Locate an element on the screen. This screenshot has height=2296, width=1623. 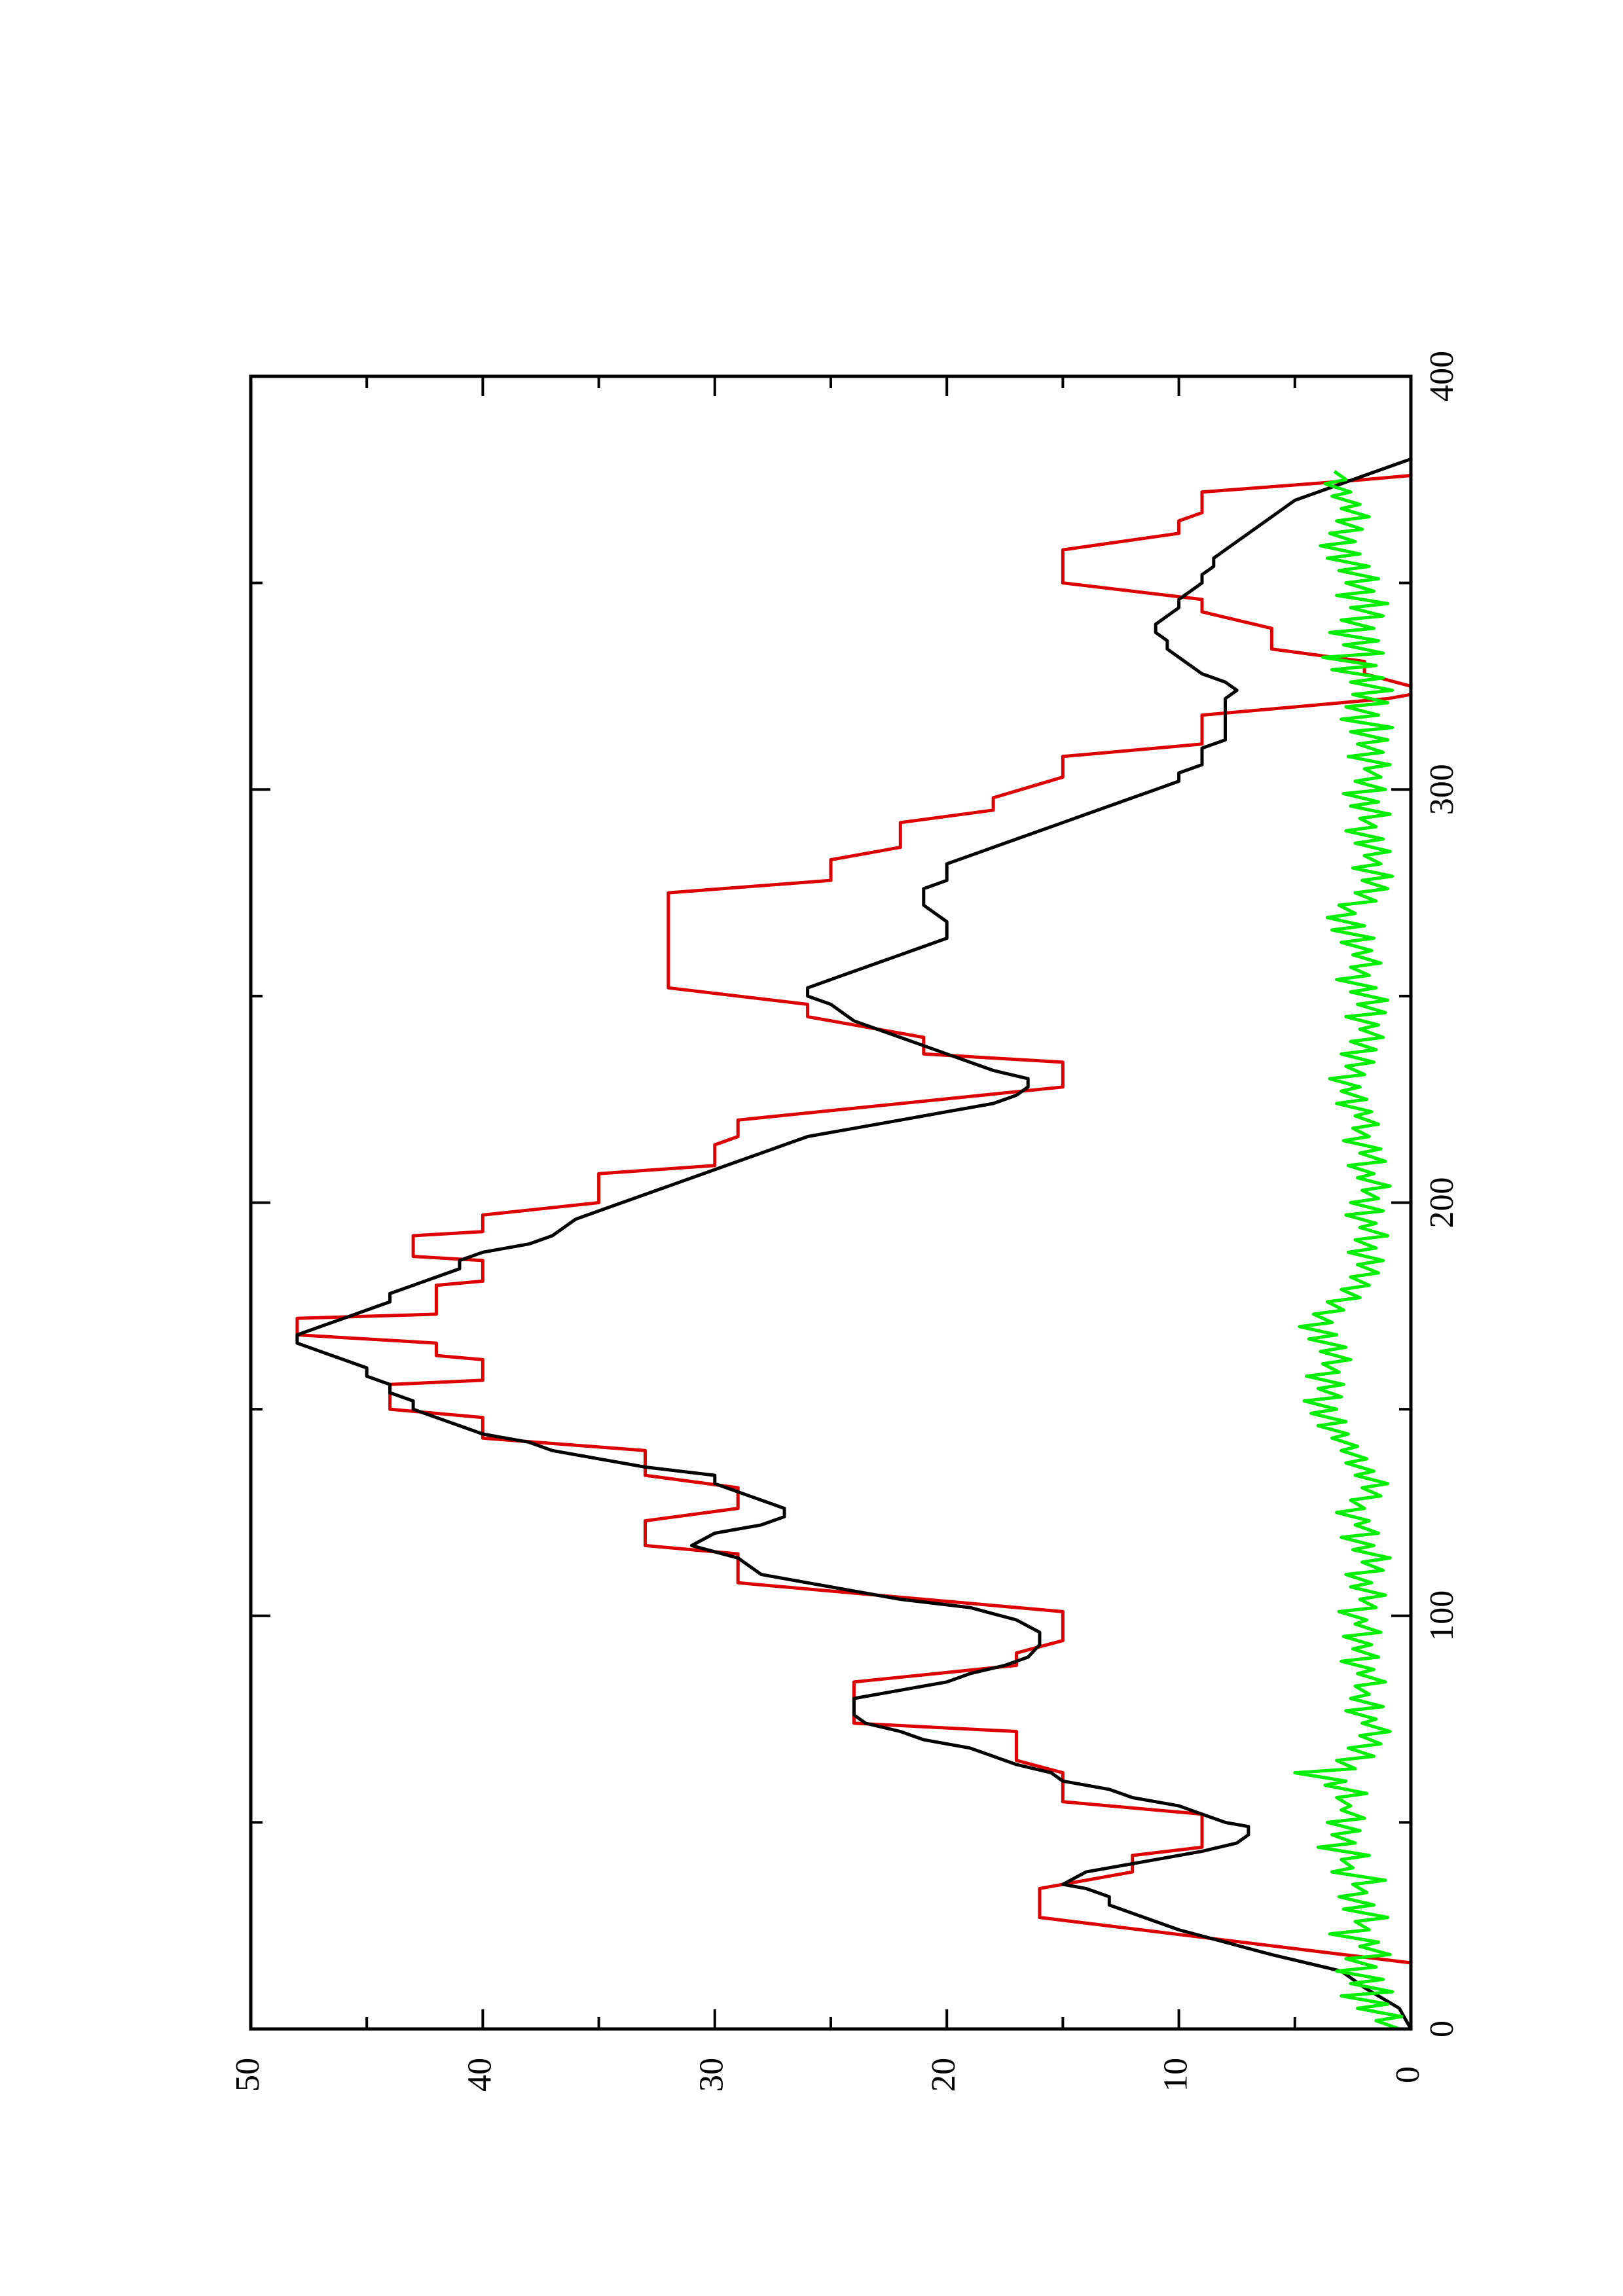
y-tick-label: 50 is located at coordinates (247, 2075).